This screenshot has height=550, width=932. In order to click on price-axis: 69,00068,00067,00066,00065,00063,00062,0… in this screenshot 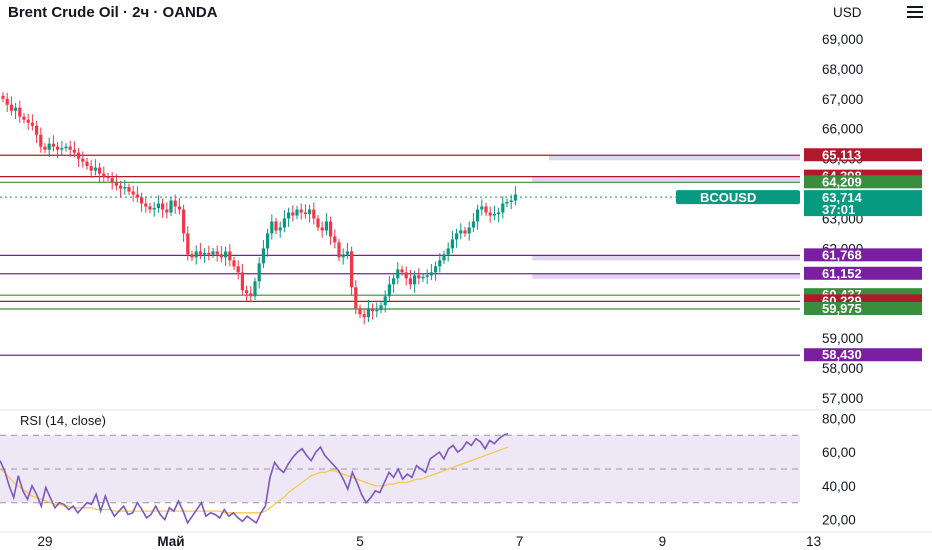, I will do `click(842, 219)`.